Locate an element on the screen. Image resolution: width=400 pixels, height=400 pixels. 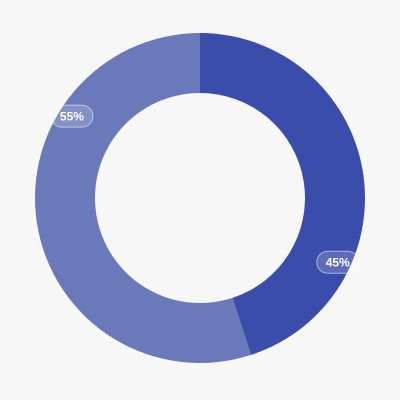
data-label: 55% is located at coordinates (72, 116).